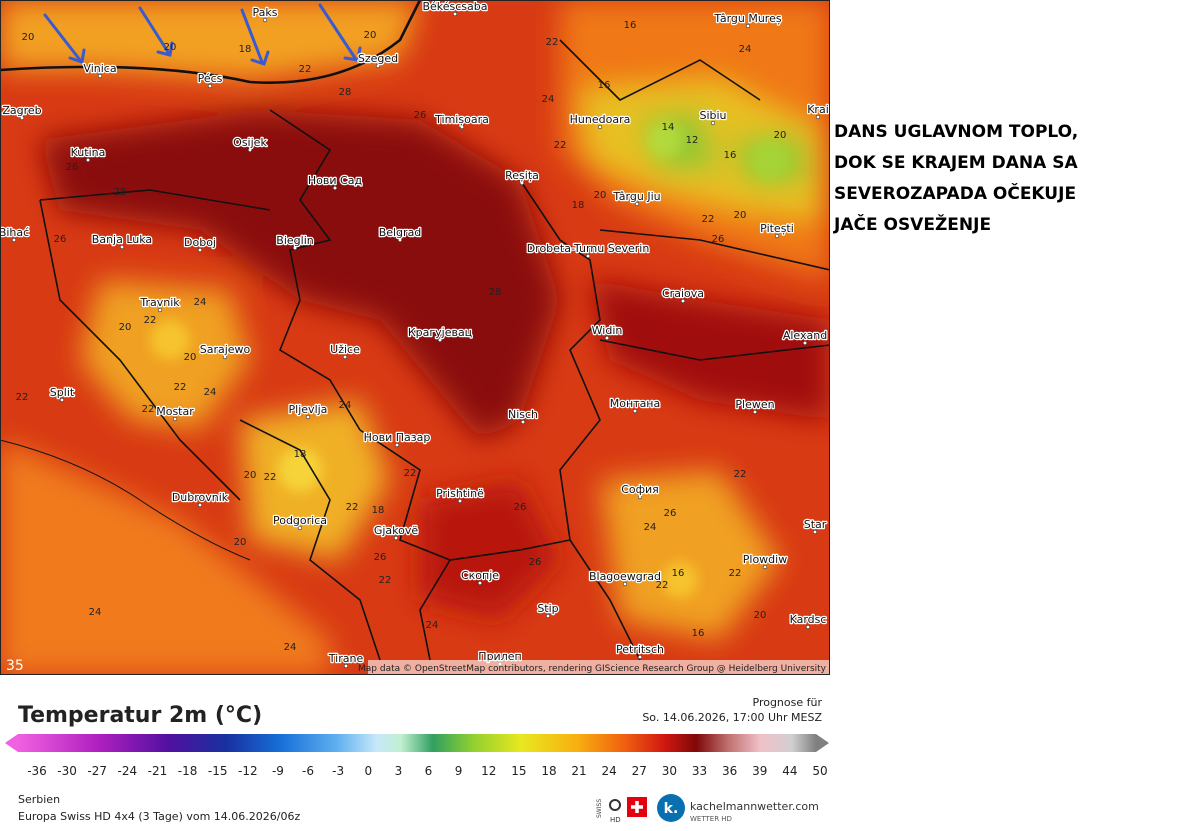  I want to click on city-label: Pljevlja, so click(308, 409).